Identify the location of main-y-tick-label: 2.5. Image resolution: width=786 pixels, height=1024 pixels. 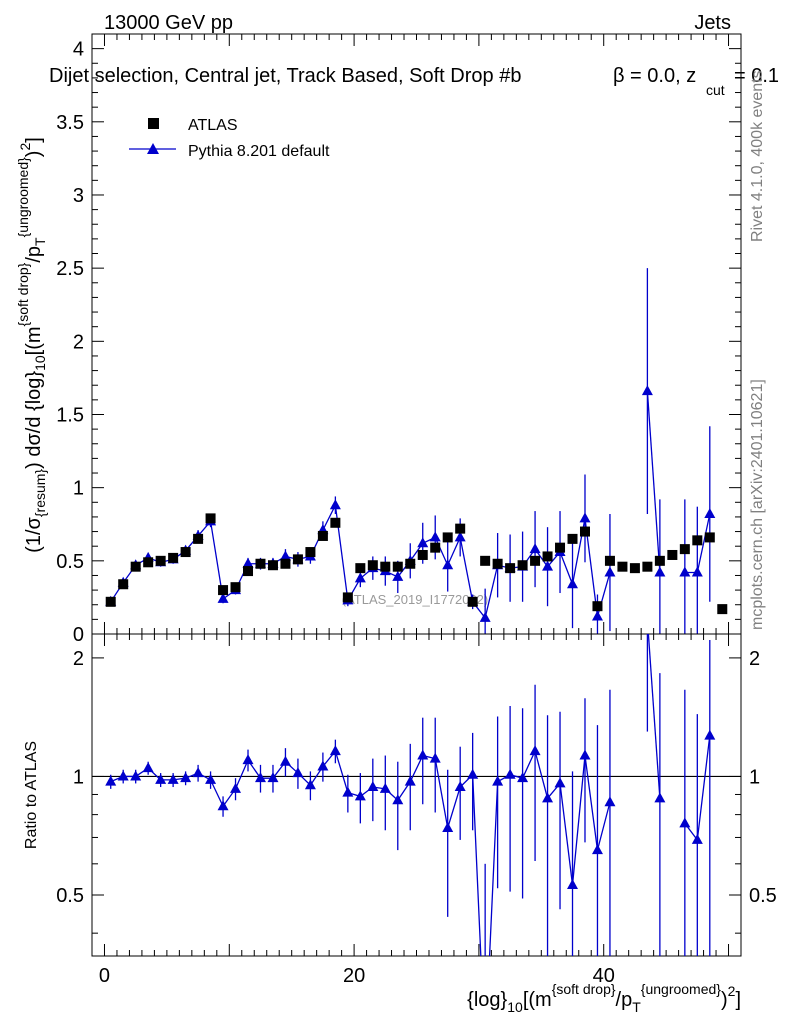
(70, 269).